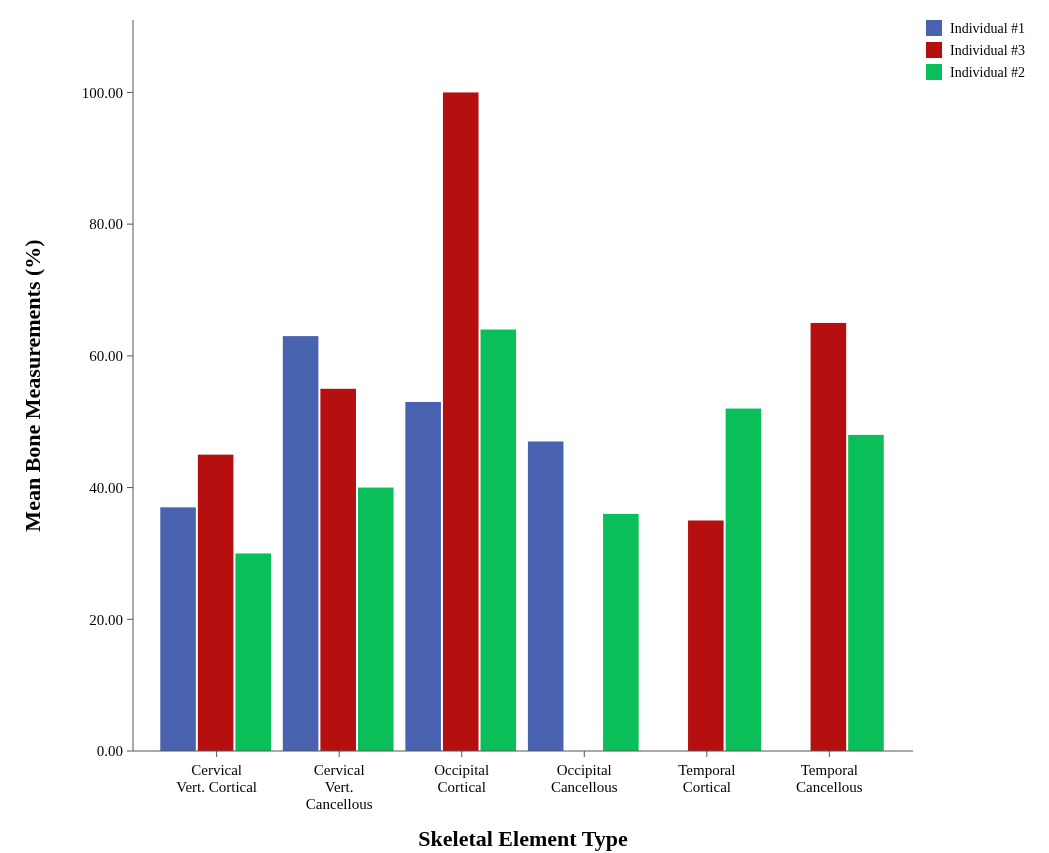 The height and width of the screenshot is (853, 1049). I want to click on x-tick-label: Temporal Cancellous, so click(829, 778).